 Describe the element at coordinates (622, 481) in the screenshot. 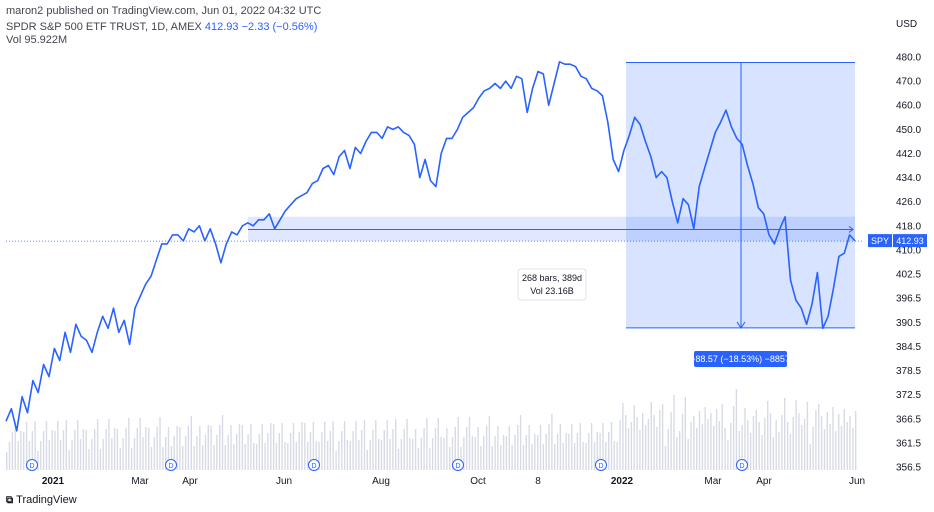

I see `x-tick-label: 2022` at that location.